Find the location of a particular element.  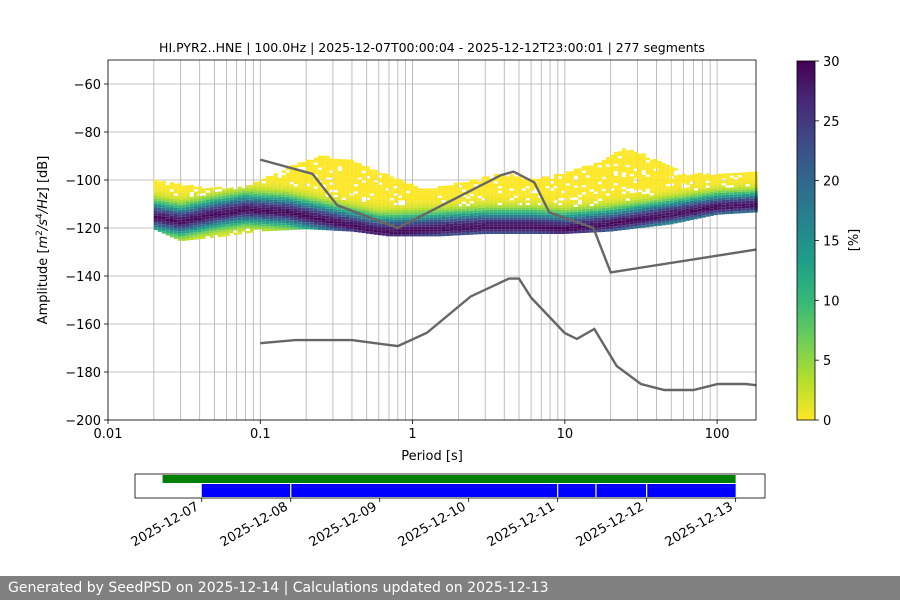

x-tick-label: 0.1 is located at coordinates (260, 434).